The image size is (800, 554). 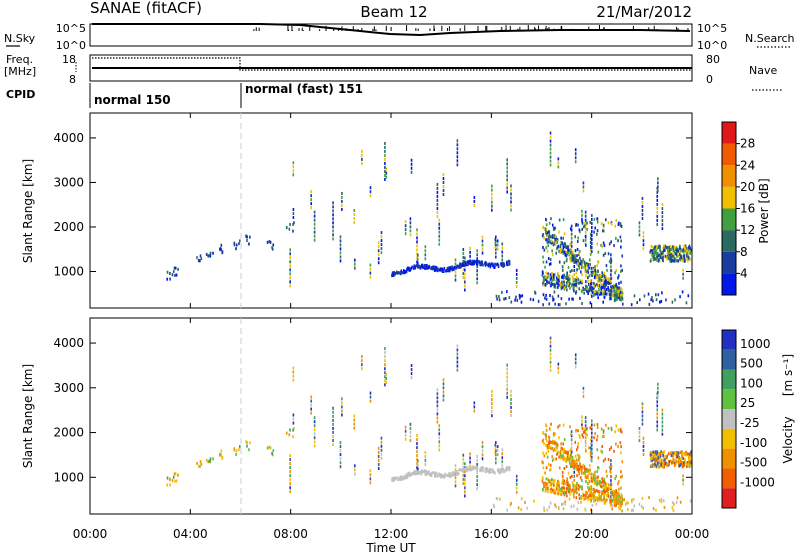 What do you see at coordinates (72, 79) in the screenshot?
I see `freq-tick-low: 8` at bounding box center [72, 79].